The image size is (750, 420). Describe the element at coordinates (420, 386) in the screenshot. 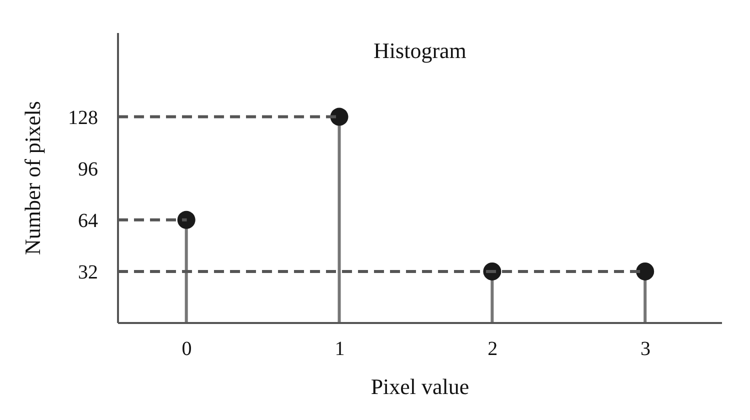

I see `x-axis-title: Pixel value` at that location.